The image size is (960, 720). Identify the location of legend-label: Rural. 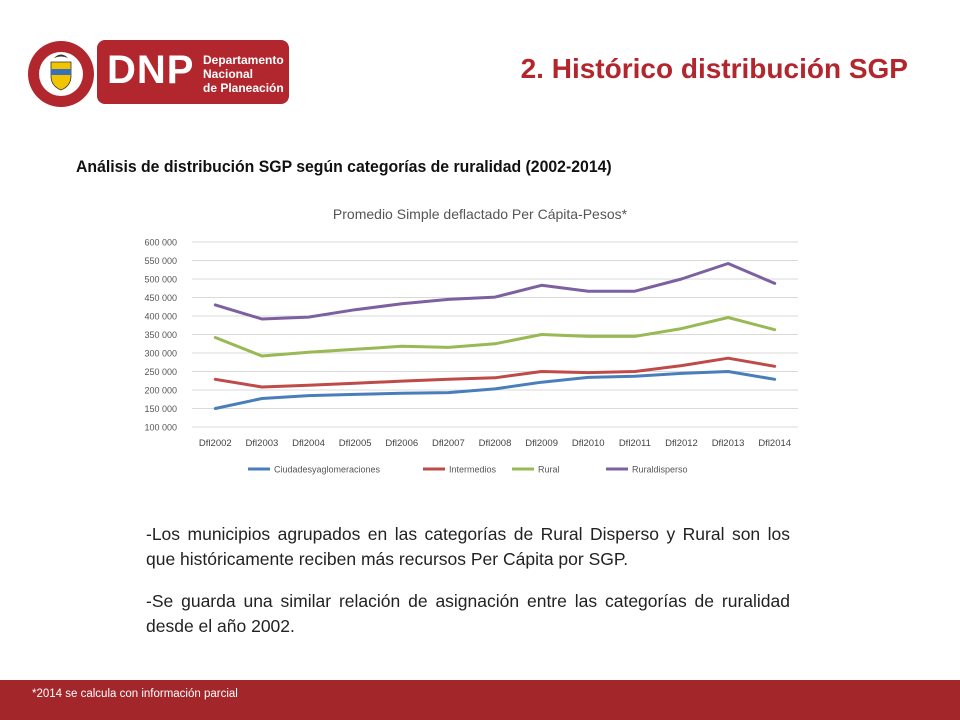
(549, 470).